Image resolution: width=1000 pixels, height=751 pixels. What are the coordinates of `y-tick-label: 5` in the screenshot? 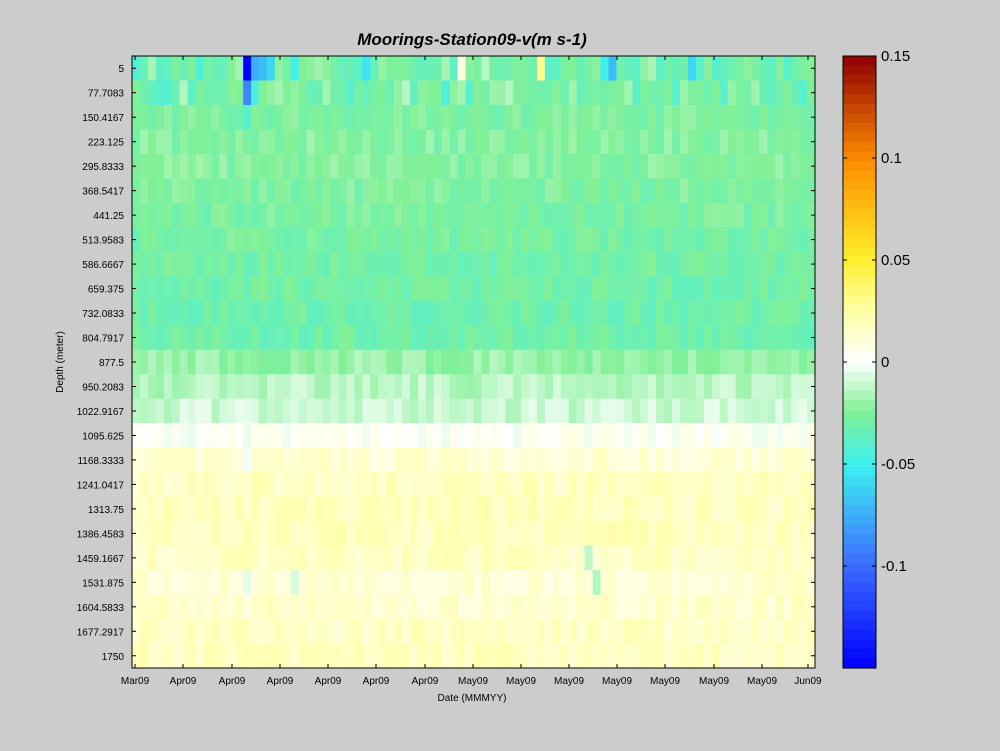 It's located at (121, 69).